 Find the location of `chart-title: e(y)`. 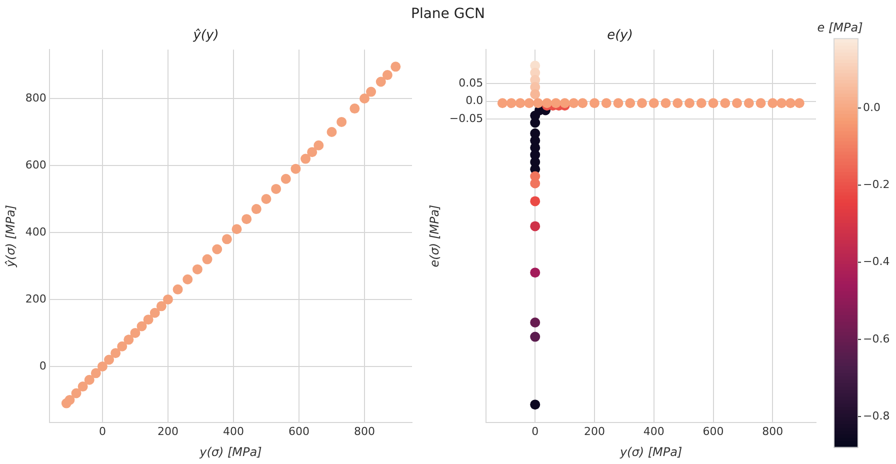

chart-title: e(y) is located at coordinates (620, 36).